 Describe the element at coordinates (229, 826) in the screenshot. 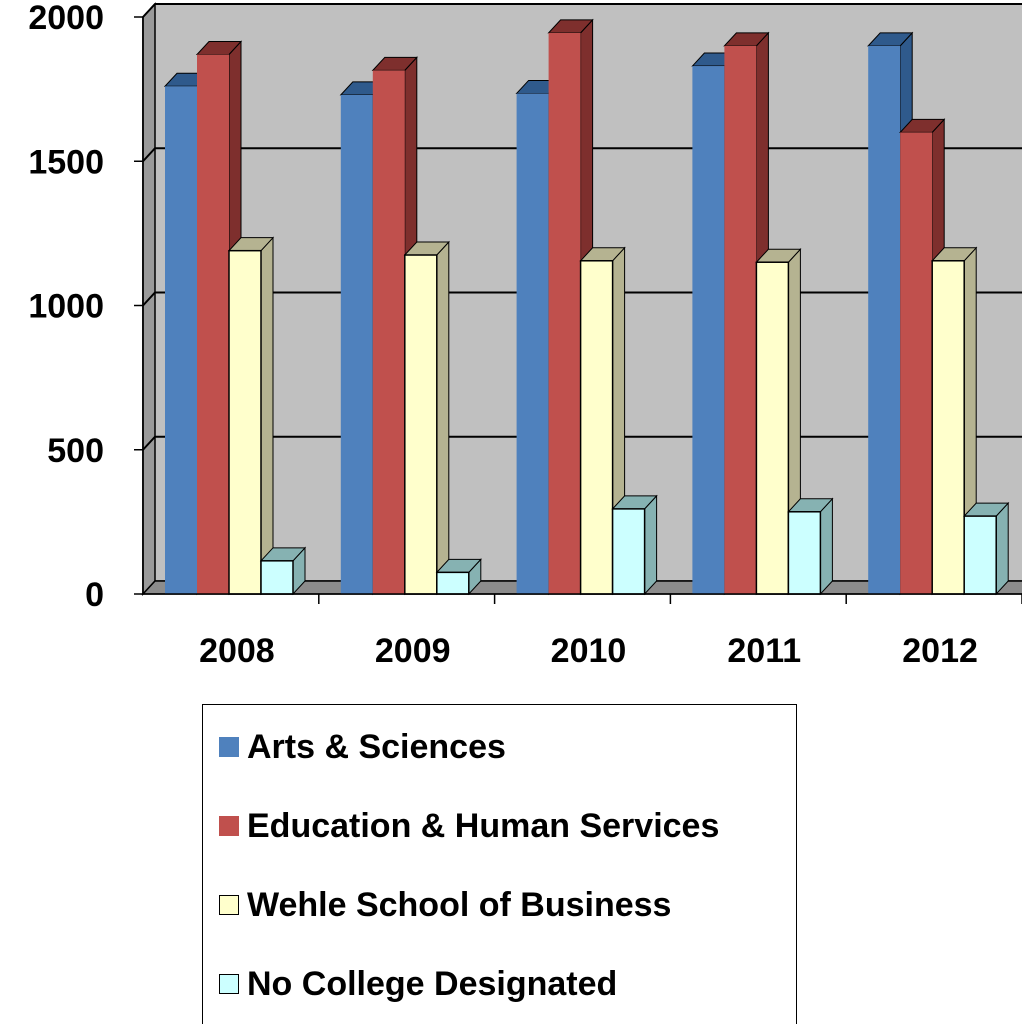

I see `legend-swatch-education` at that location.